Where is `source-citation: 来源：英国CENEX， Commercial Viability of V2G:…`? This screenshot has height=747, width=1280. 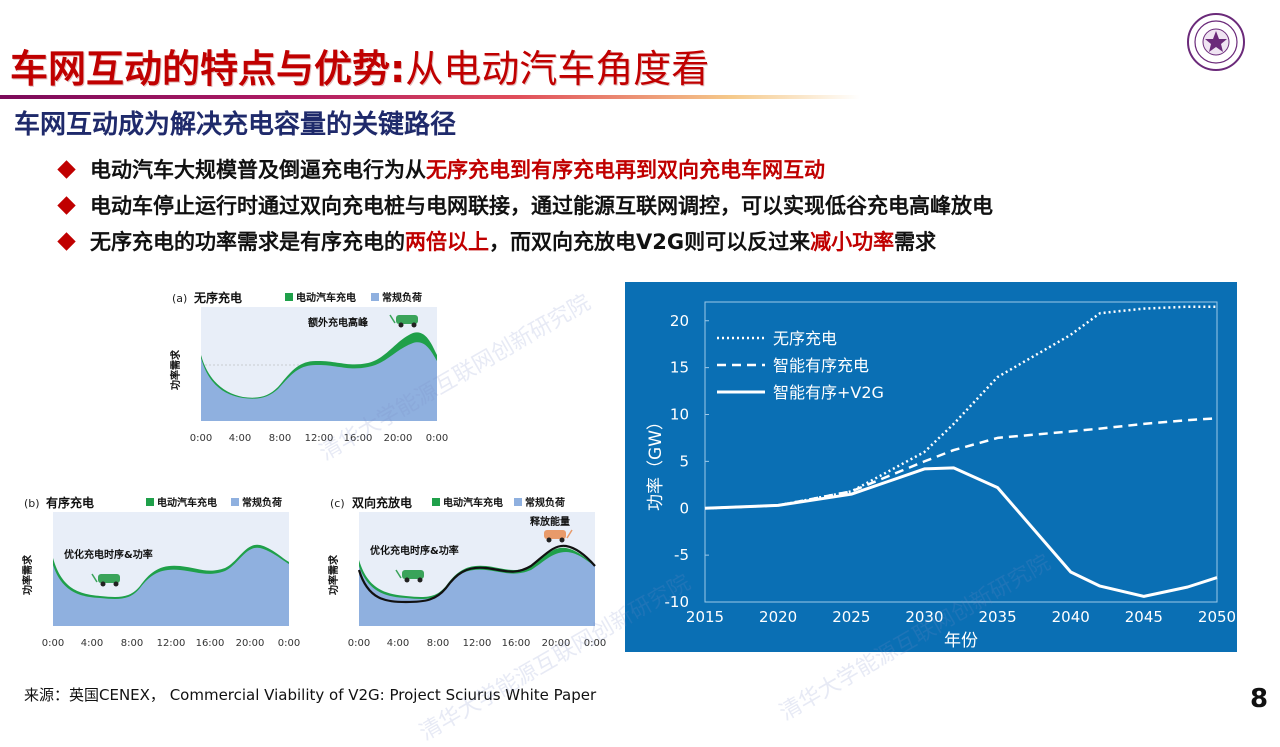 source-citation: 来源：英国CENEX， Commercial Viability of V2G:… is located at coordinates (310, 695).